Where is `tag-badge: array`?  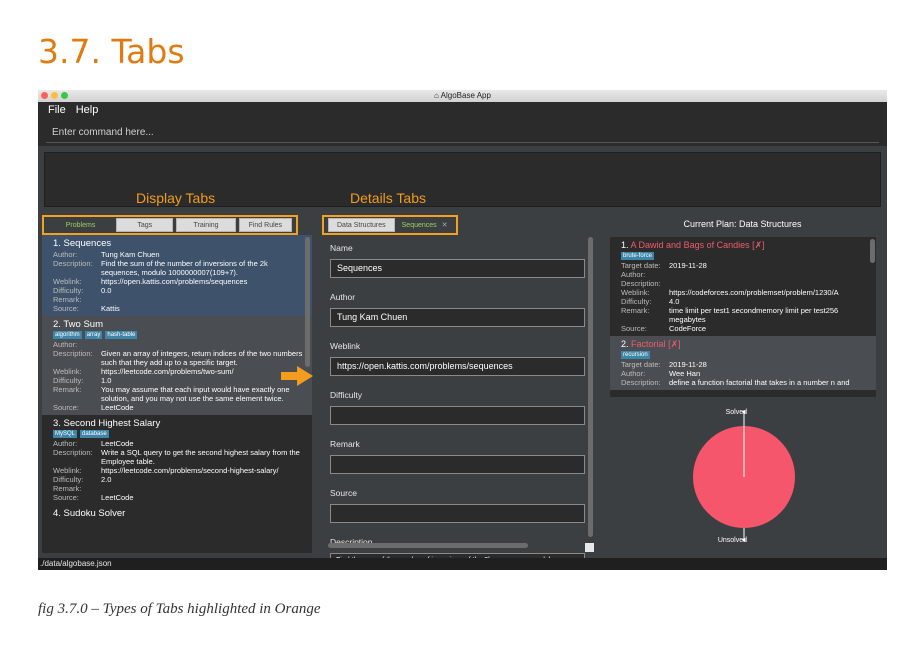
tag-badge: array is located at coordinates (93, 335).